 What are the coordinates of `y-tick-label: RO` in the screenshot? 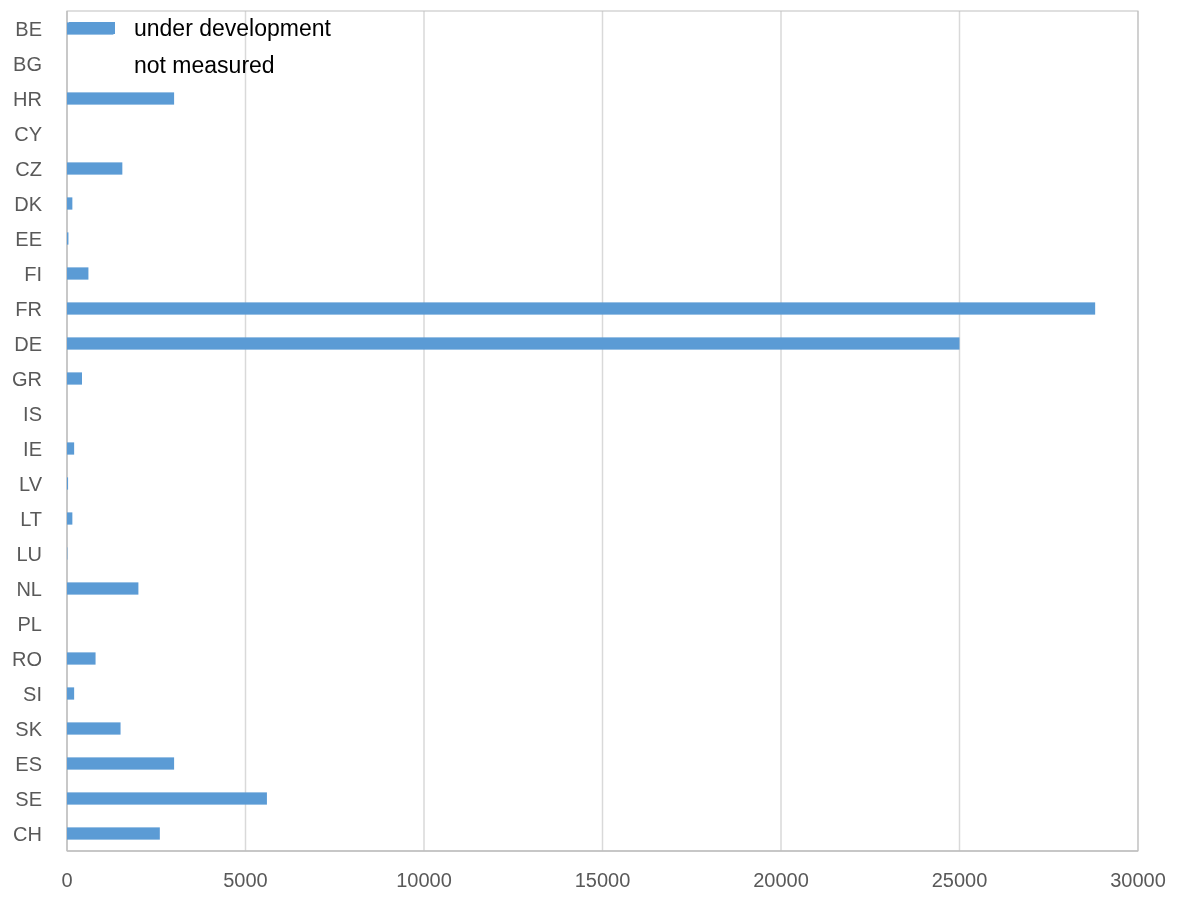 It's located at (27, 658).